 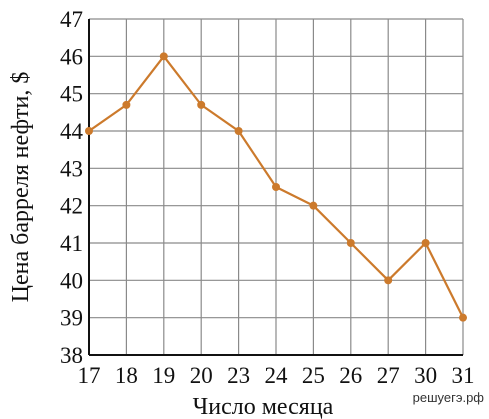 What do you see at coordinates (463, 375) in the screenshot?
I see `x-tick-label: 31` at bounding box center [463, 375].